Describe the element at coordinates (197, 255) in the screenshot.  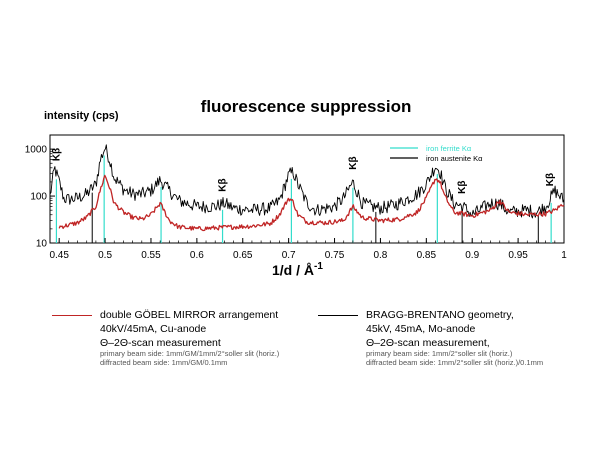
I see `x-tick-label-3: 0.6` at that location.